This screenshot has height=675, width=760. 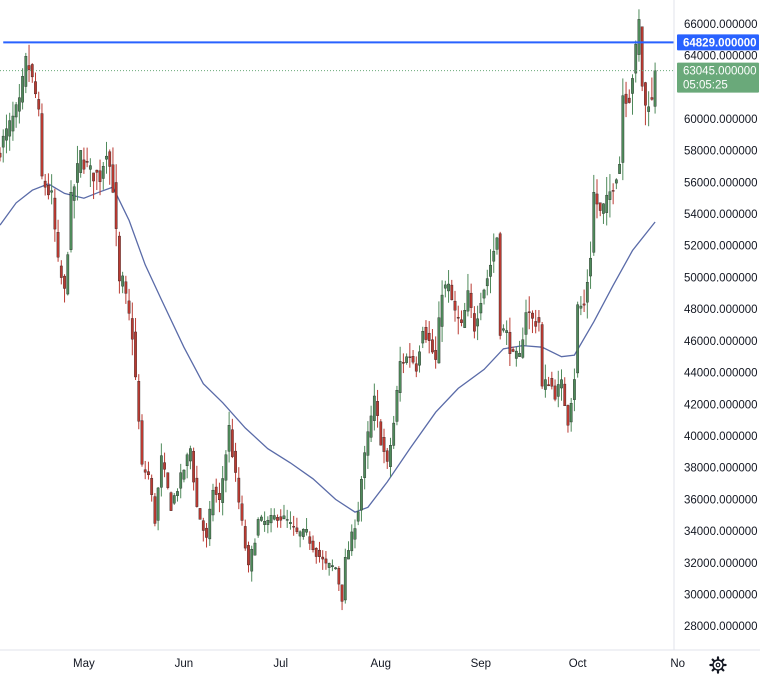 I want to click on price-tick-label: 34000.000000, so click(x=721, y=532).